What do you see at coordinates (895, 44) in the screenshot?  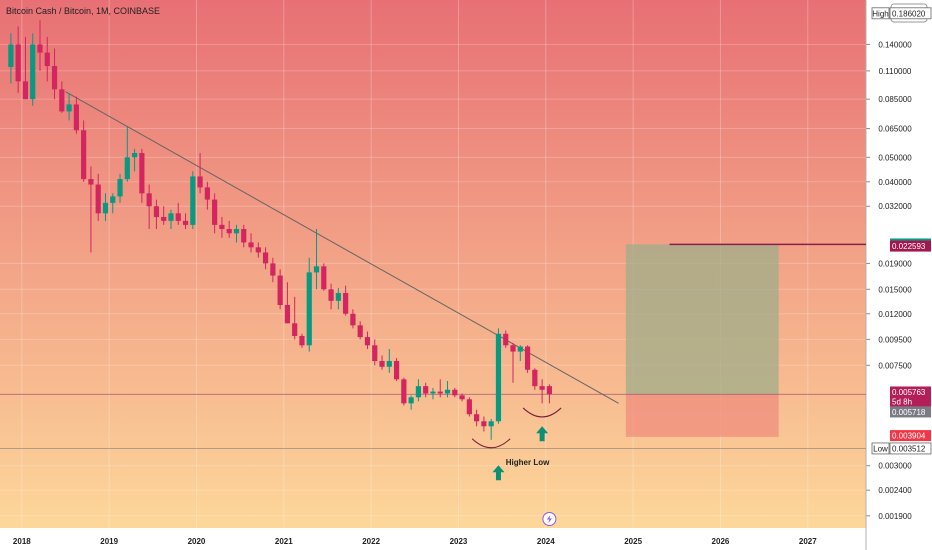 I see `y-tick-label: 0.140000` at bounding box center [895, 44].